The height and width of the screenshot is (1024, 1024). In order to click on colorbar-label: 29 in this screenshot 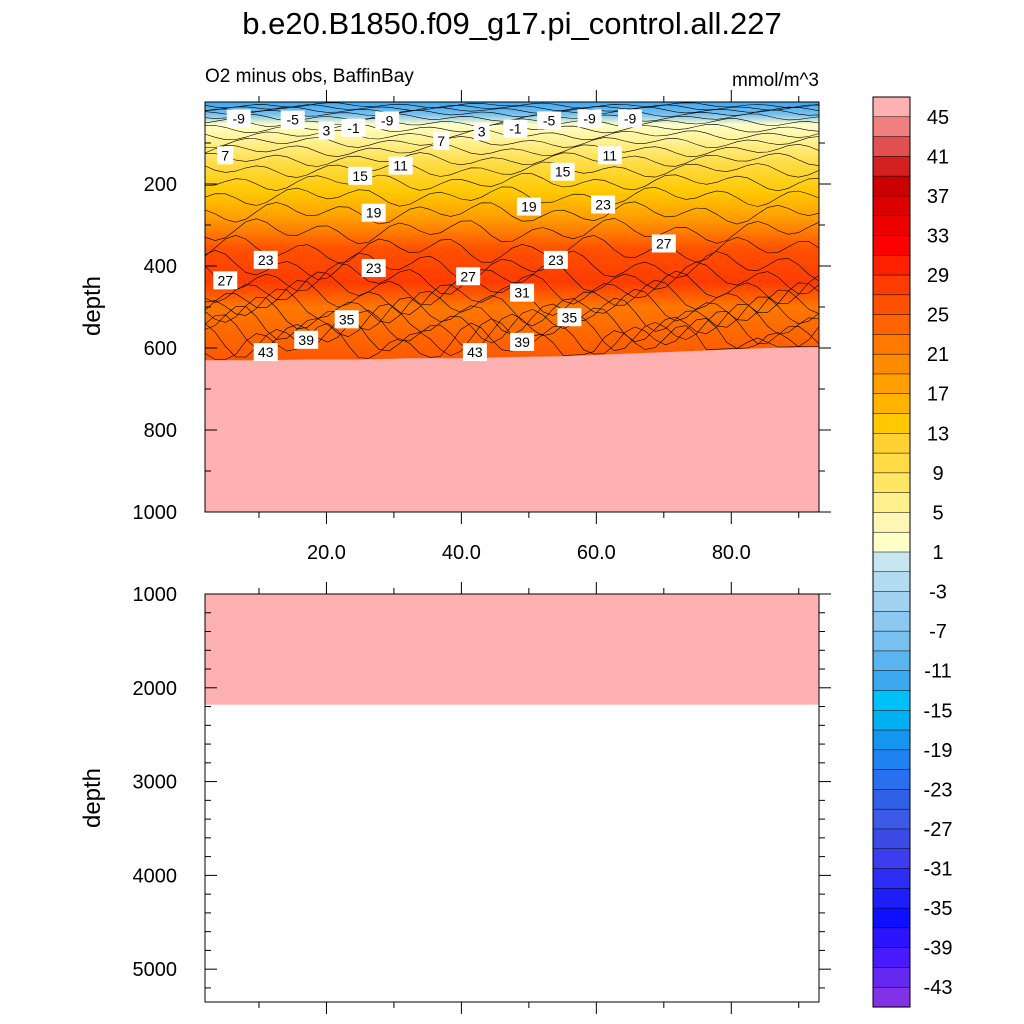, I will do `click(938, 276)`.